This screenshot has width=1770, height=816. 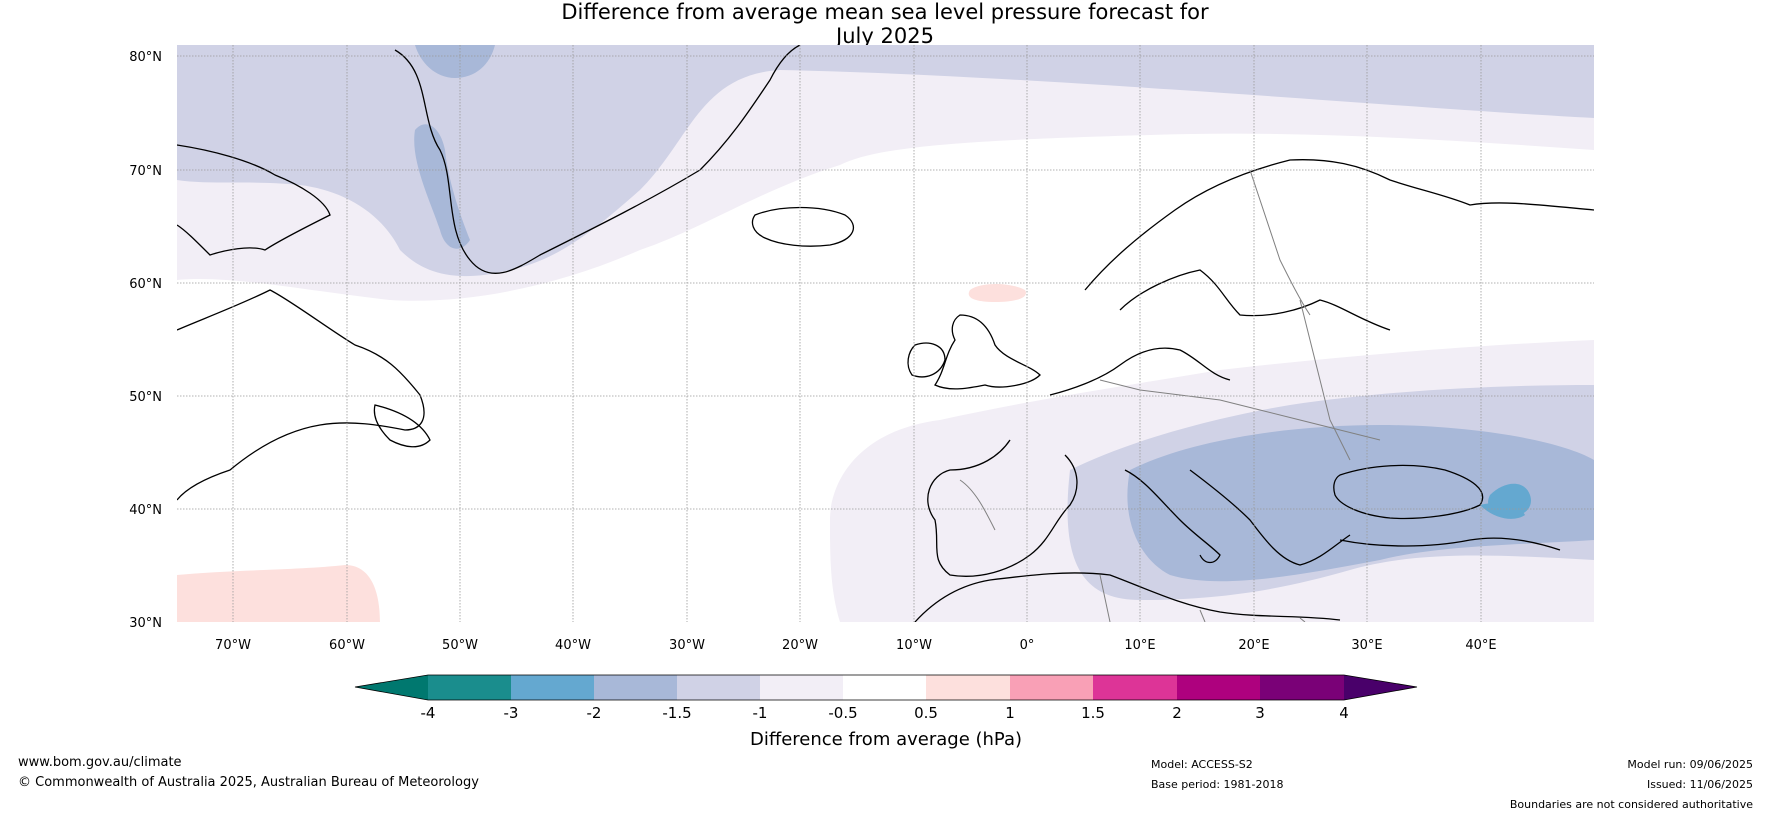 I want to click on coast-north-africa, so click(x=1127, y=597).